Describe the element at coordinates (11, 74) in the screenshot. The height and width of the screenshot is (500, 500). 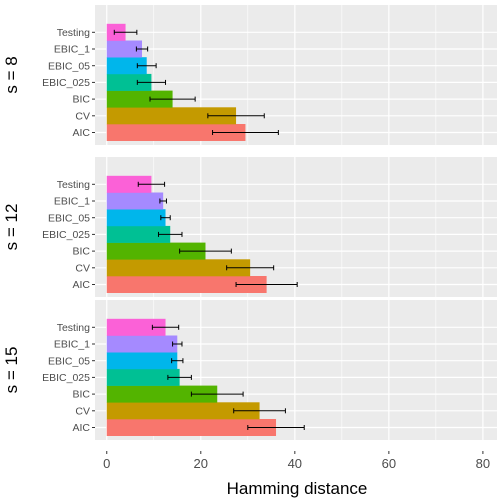
I see `facet-strip-label: s = 8` at that location.